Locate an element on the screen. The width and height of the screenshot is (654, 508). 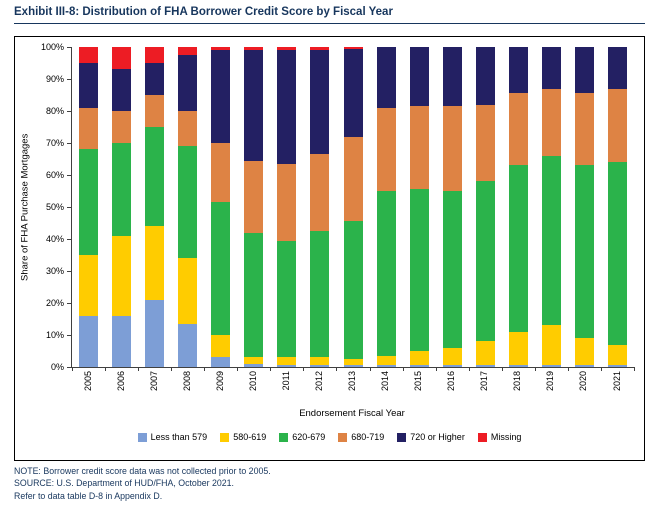
x-tick-label: 2015 is located at coordinates (418, 381).